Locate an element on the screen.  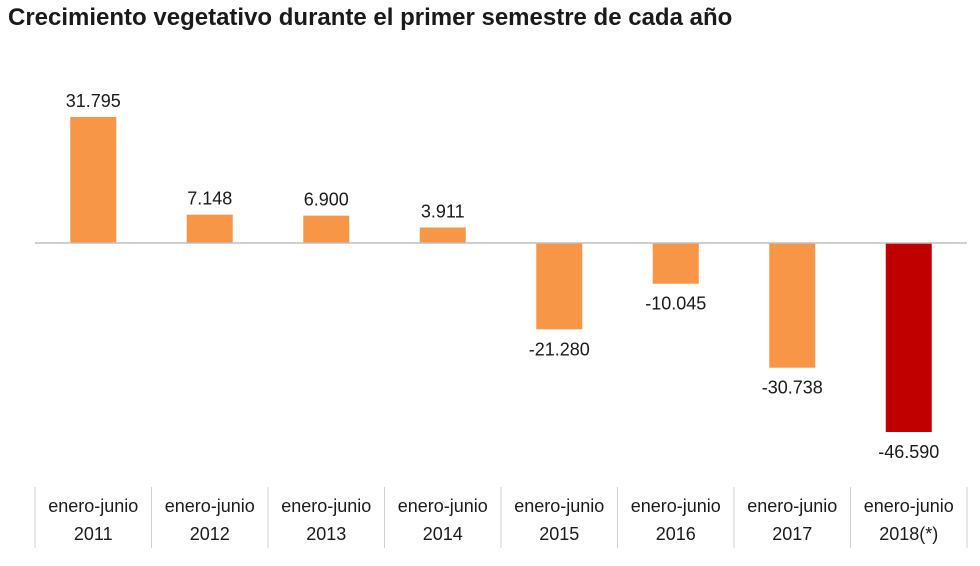
data-label-6: -30.738 is located at coordinates (792, 388).